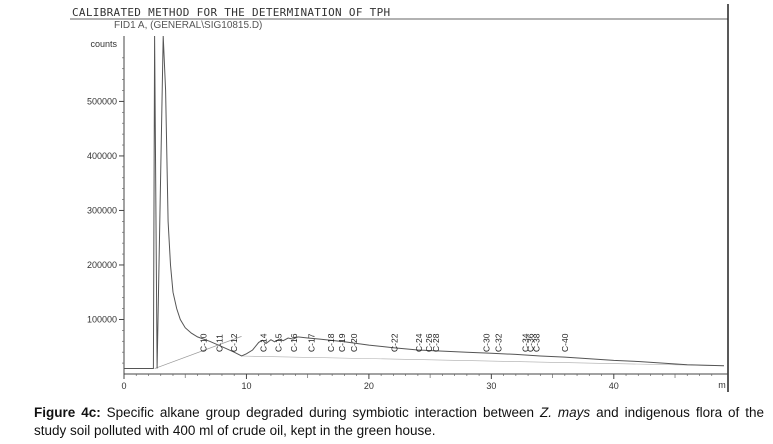 The height and width of the screenshot is (444, 773). Describe the element at coordinates (102, 101) in the screenshot. I see `y-tick-label: 500000` at that location.